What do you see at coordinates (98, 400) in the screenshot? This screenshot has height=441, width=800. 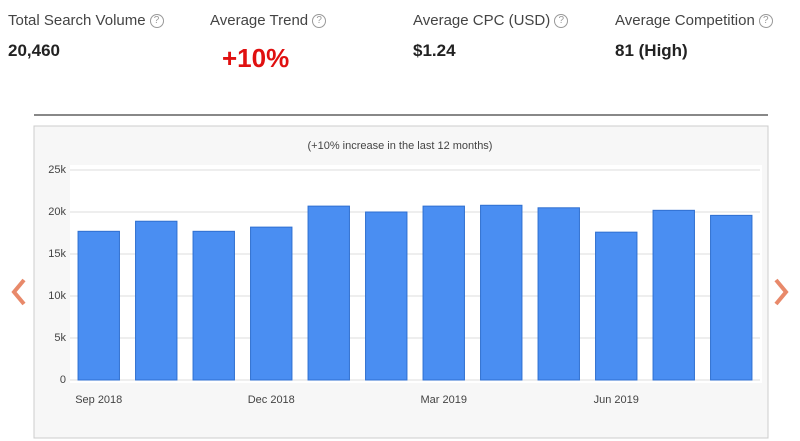 I see `x-tick-label: Sep 2018` at bounding box center [98, 400].